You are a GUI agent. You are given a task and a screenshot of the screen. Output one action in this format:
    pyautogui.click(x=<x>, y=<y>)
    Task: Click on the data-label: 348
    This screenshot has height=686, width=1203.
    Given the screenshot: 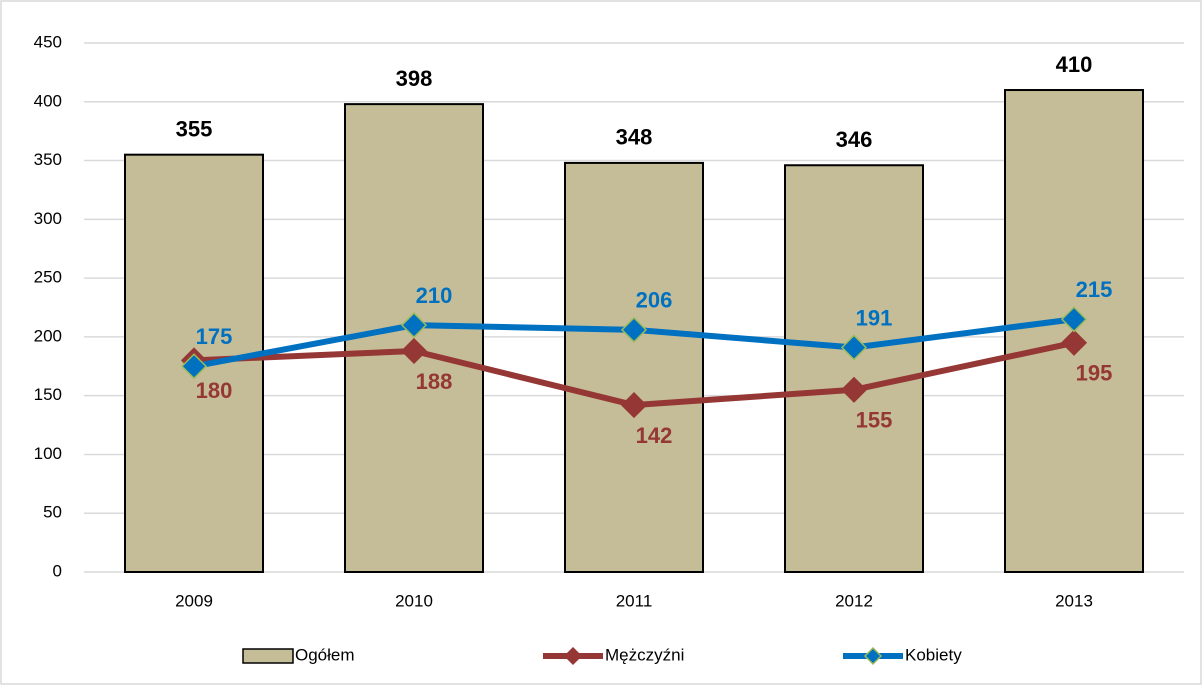 What is the action you would take?
    pyautogui.click(x=634, y=137)
    